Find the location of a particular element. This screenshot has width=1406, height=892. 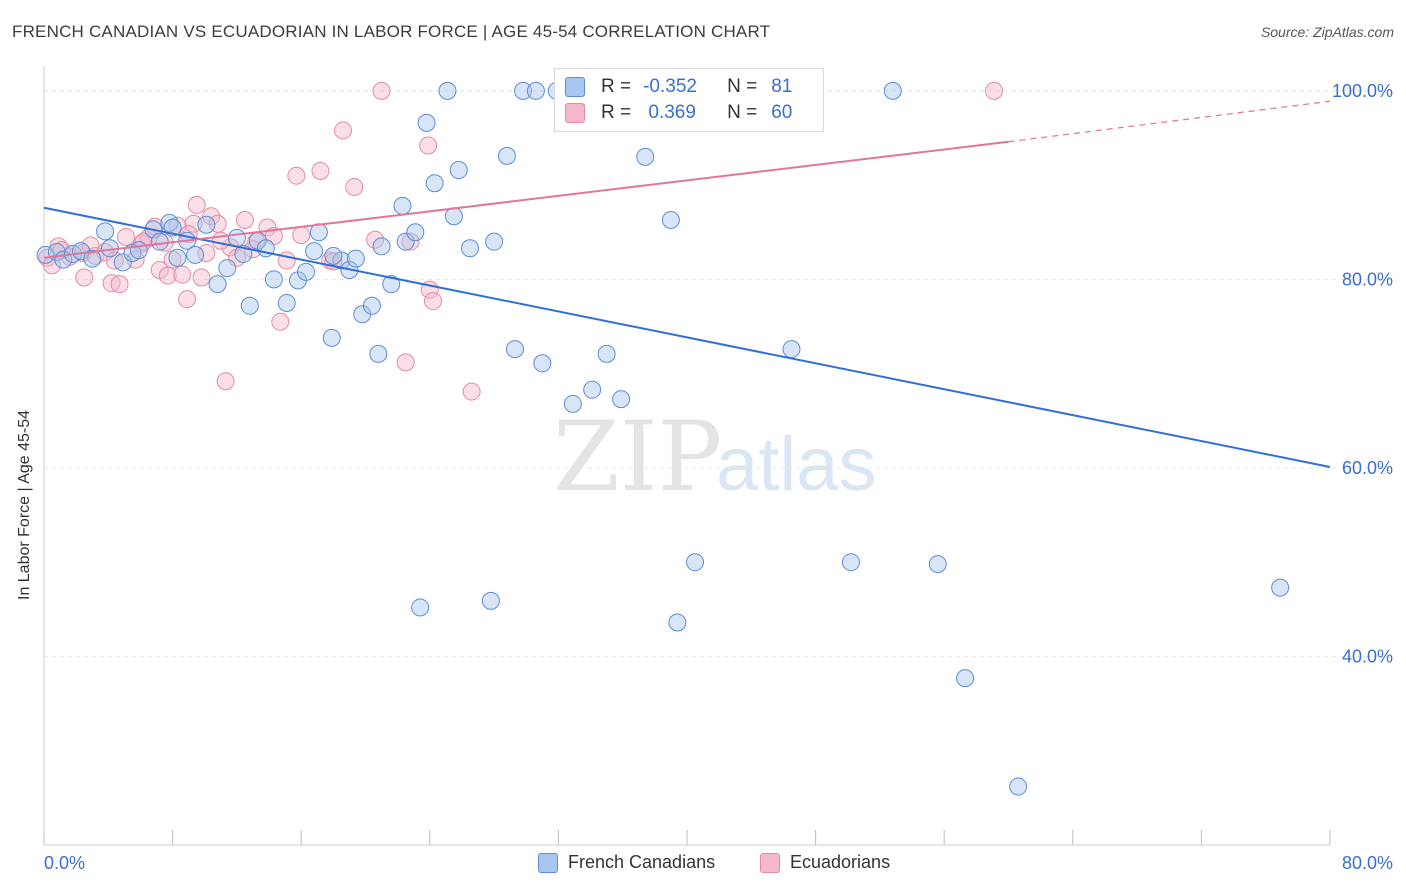

blue-swatch is located at coordinates (575, 87).